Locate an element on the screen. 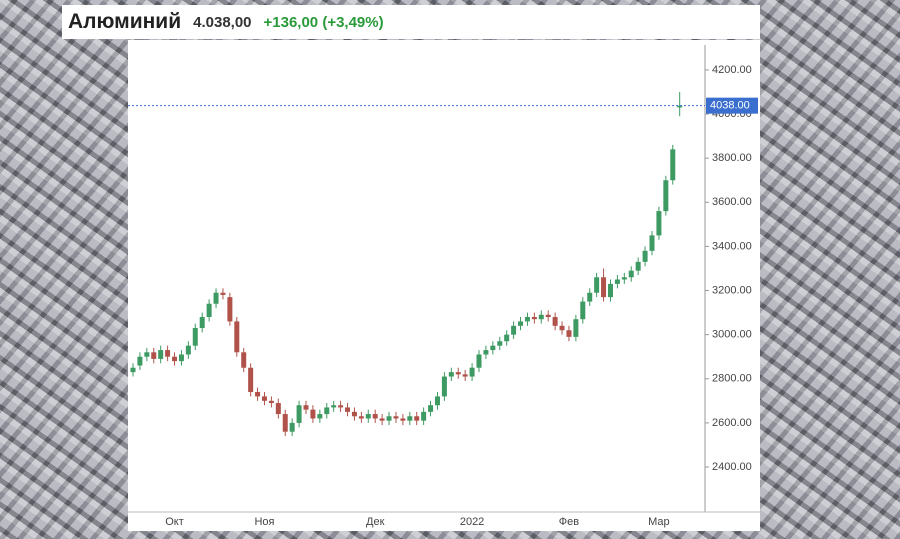 This screenshot has width=900, height=539. price-label-box is located at coordinates (732, 105).